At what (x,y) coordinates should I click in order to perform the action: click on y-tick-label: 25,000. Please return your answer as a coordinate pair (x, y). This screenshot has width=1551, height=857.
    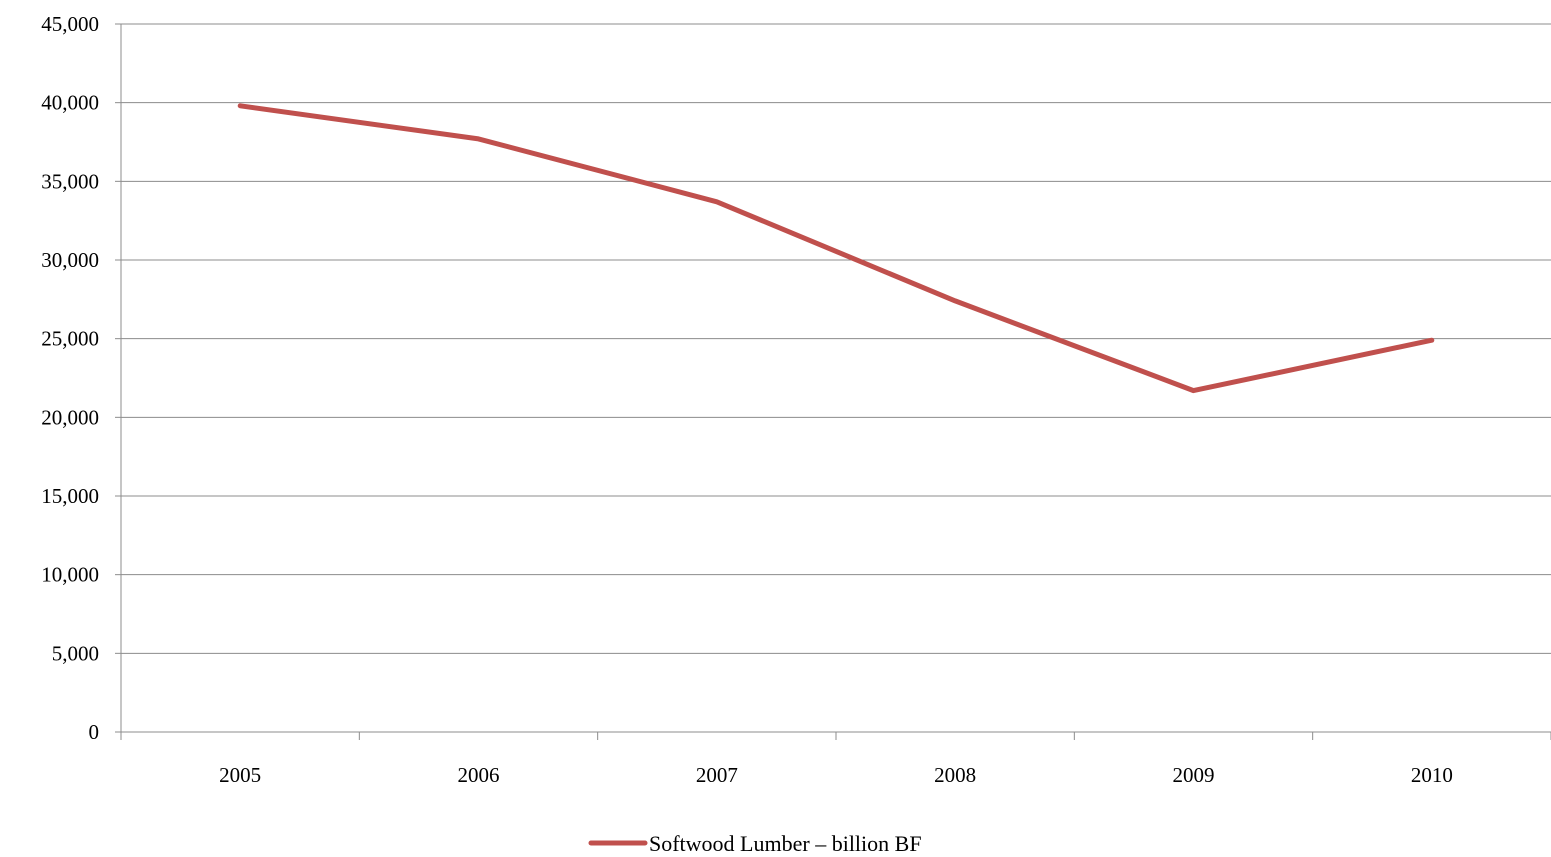
    Looking at the image, I should click on (70, 339).